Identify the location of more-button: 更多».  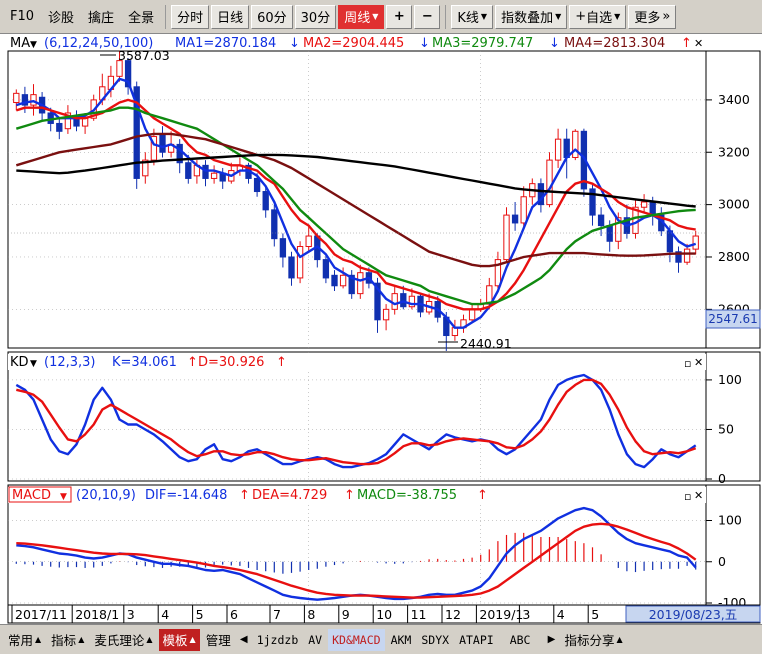
(652, 16).